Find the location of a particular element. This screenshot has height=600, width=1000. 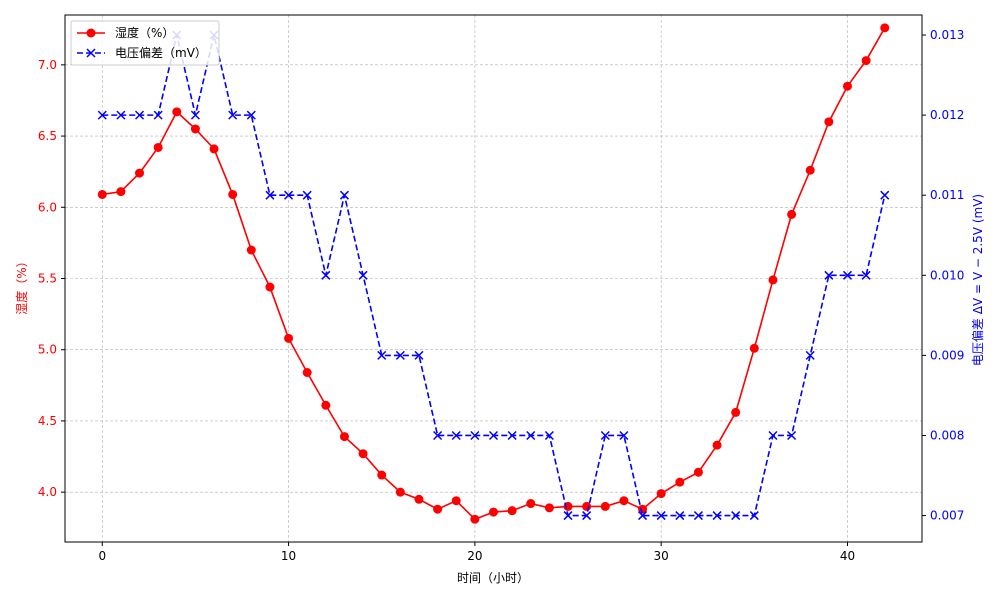

y-right-tick-label: 0.009 is located at coordinates (947, 355).